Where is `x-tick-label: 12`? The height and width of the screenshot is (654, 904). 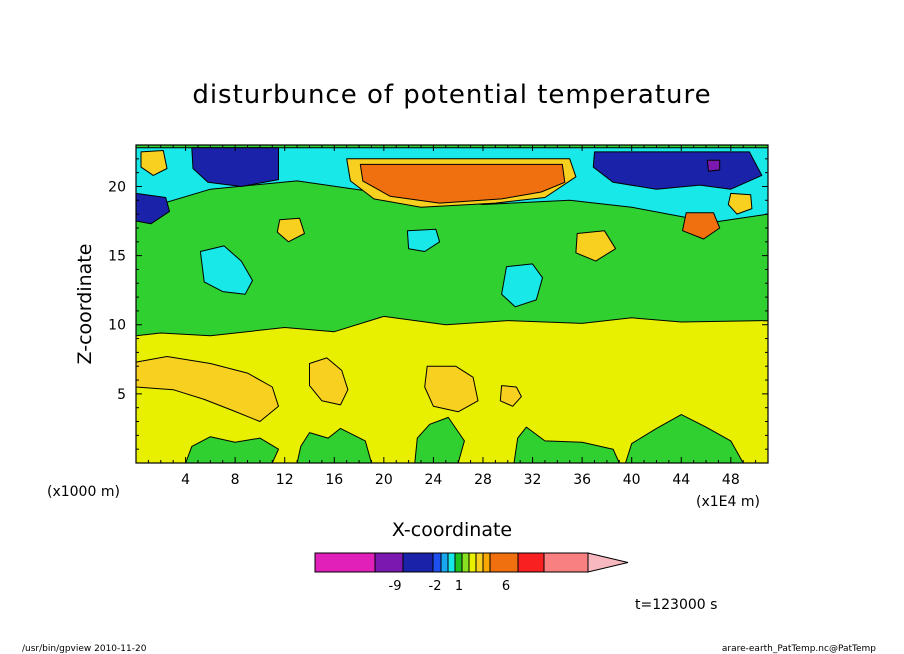 x-tick-label: 12 is located at coordinates (285, 480).